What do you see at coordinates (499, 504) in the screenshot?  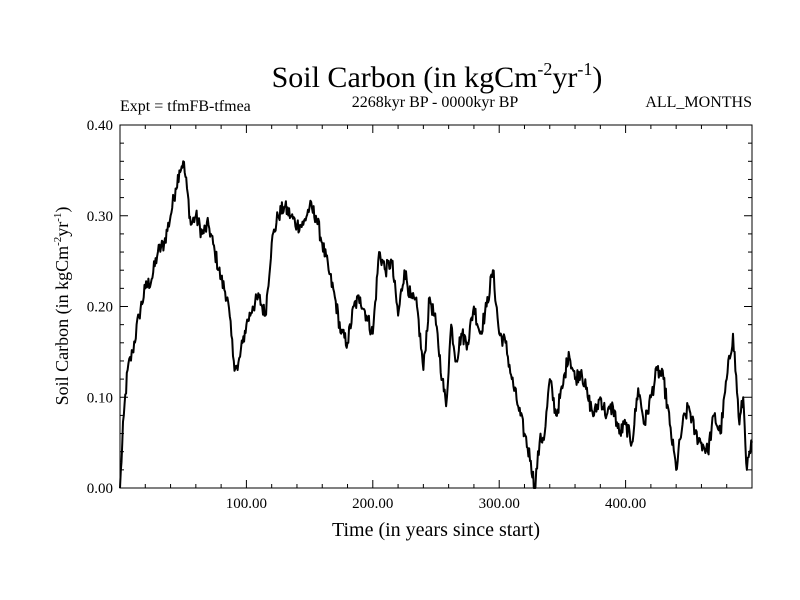 I see `x-tick-label: 300.00` at bounding box center [499, 504].